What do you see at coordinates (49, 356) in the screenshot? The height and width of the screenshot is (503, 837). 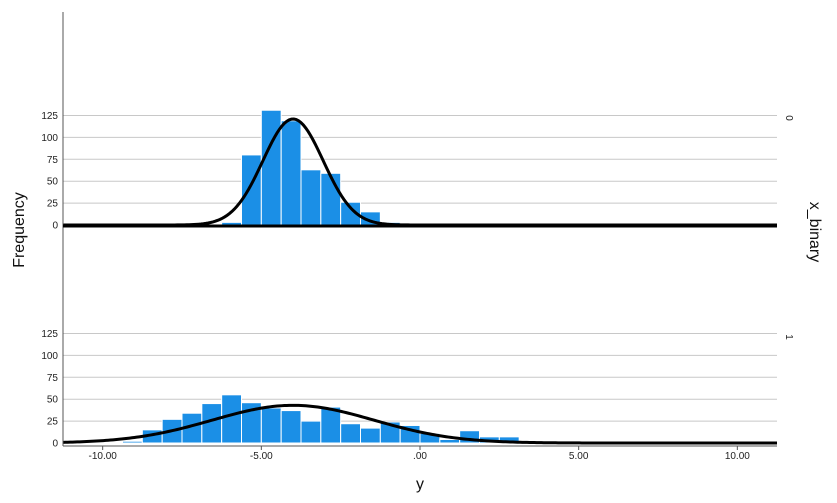 I see `y-tick-label-panel-1-100: 100` at bounding box center [49, 356].